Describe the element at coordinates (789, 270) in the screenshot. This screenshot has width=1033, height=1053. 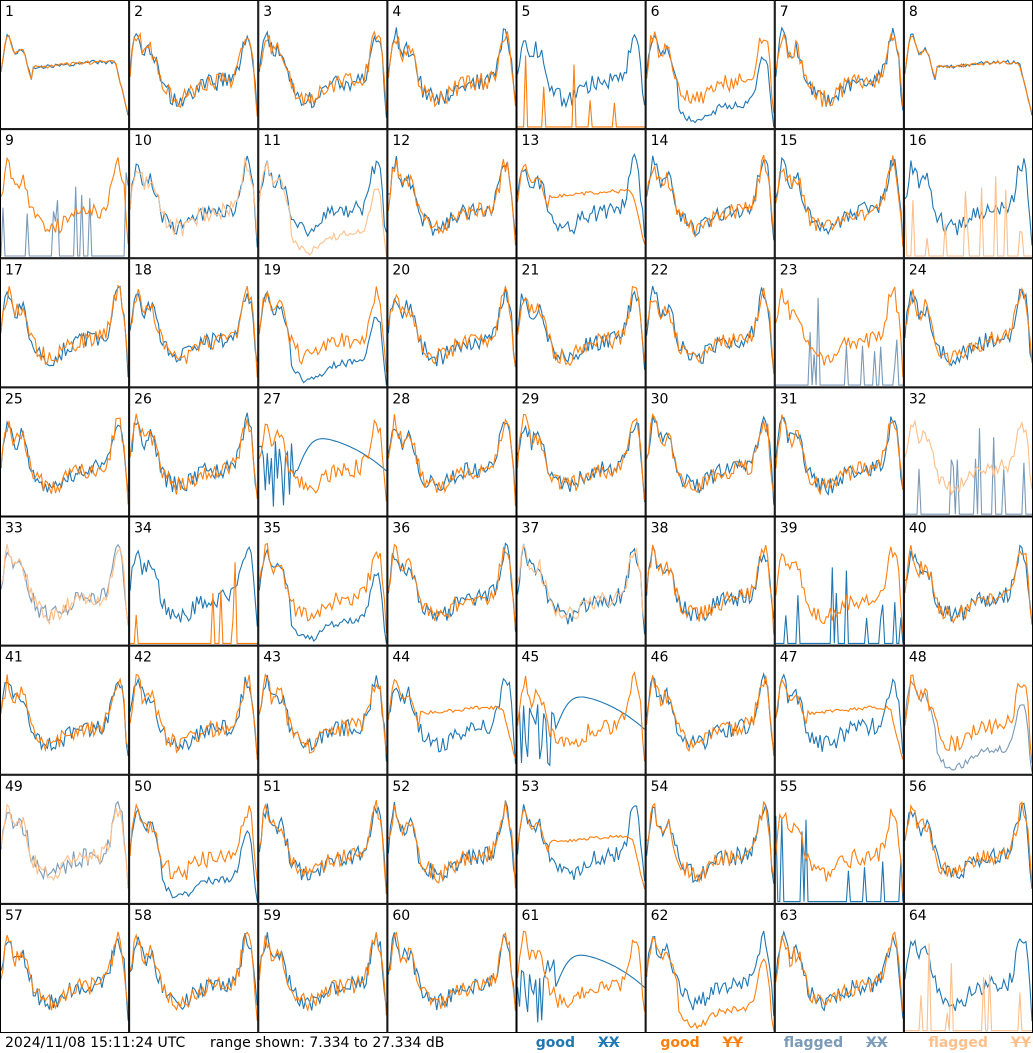
I see `panel-23-label: 23` at that location.